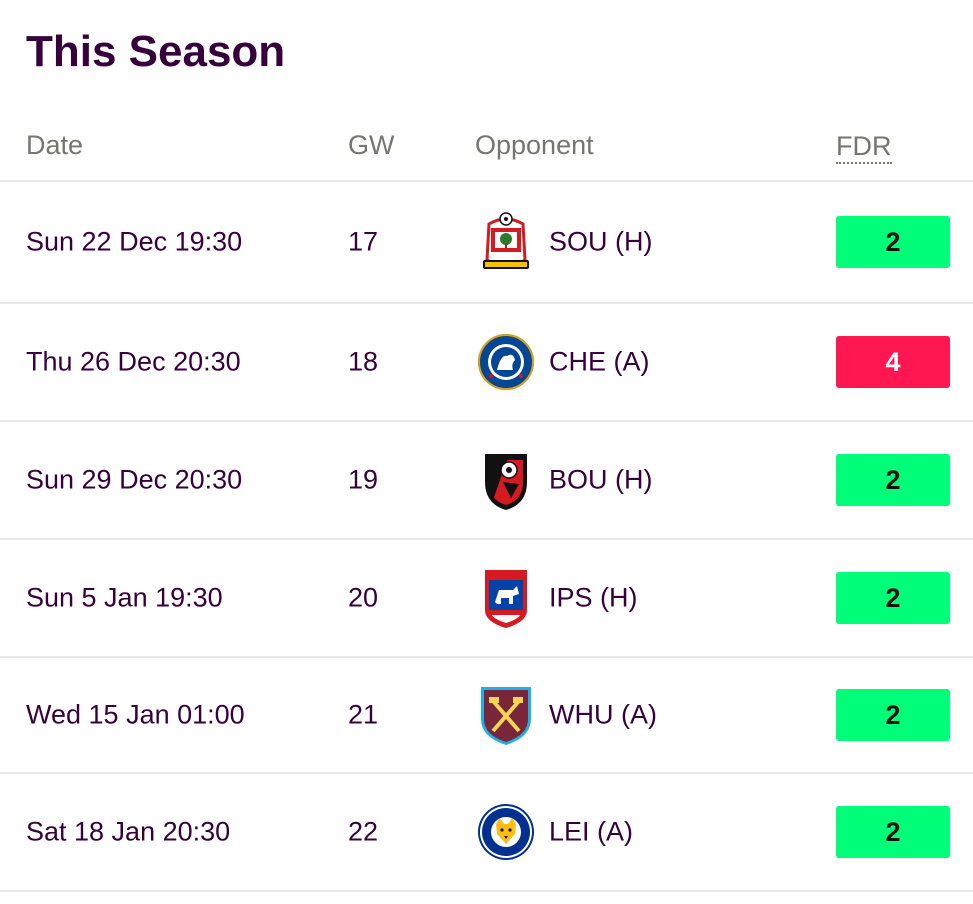 The image size is (973, 904). I want to click on fixture-date: Sat 18 Jan 20:30, so click(128, 831).